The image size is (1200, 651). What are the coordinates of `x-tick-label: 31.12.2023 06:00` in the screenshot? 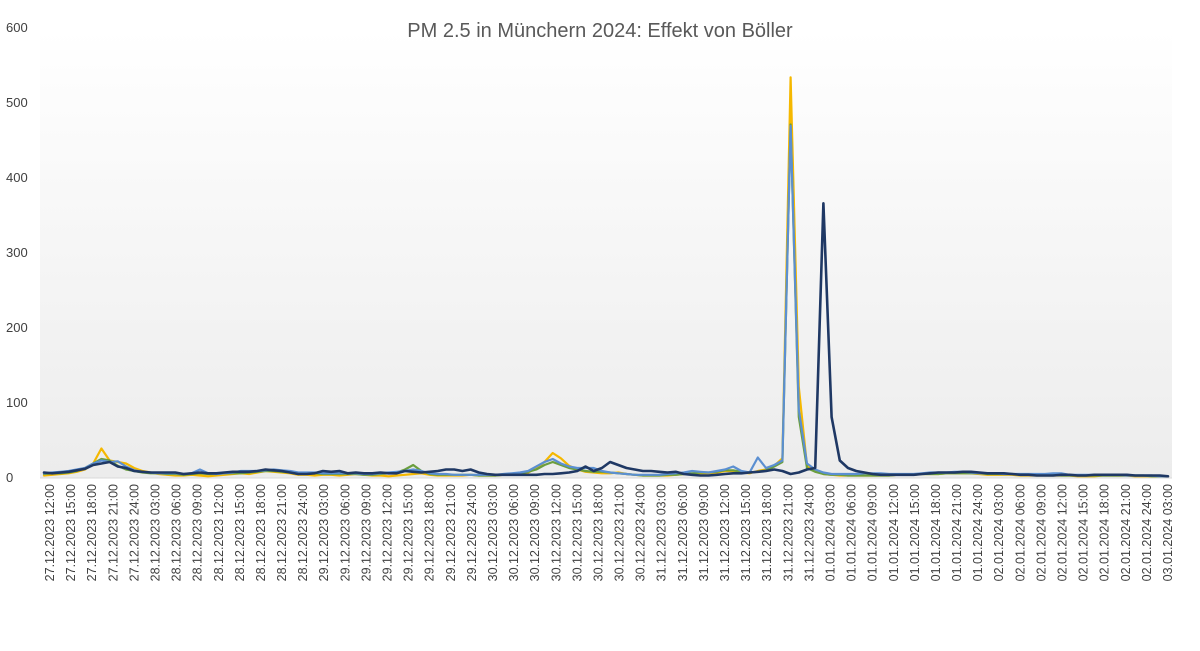 It's located at (683, 532).